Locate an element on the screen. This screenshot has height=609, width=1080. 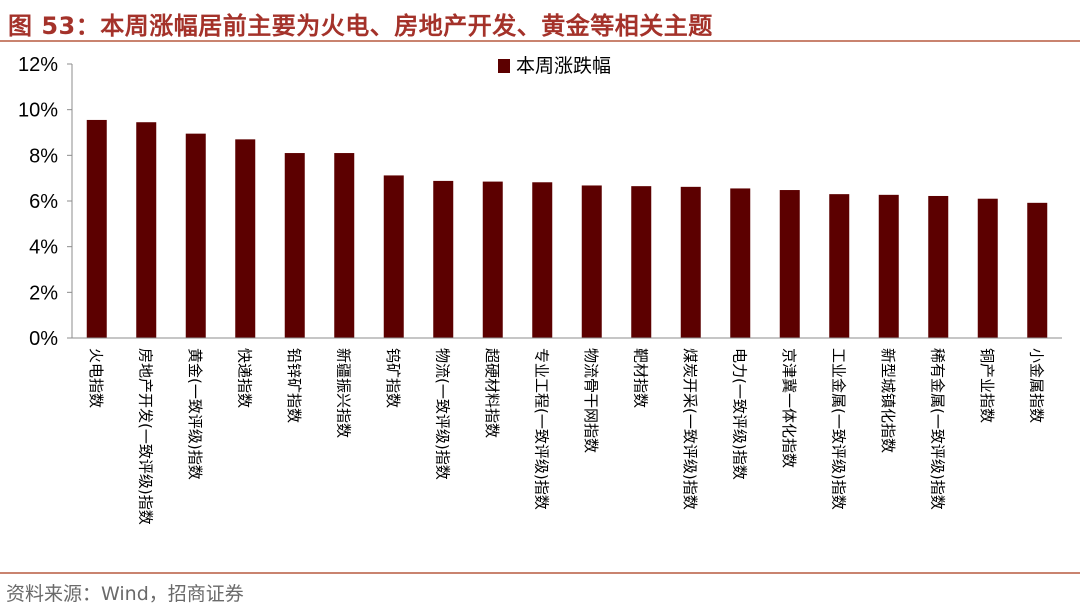
y-axis: 0% 2% 4% 6% 8% 10% 12% is located at coordinates (45, 202).